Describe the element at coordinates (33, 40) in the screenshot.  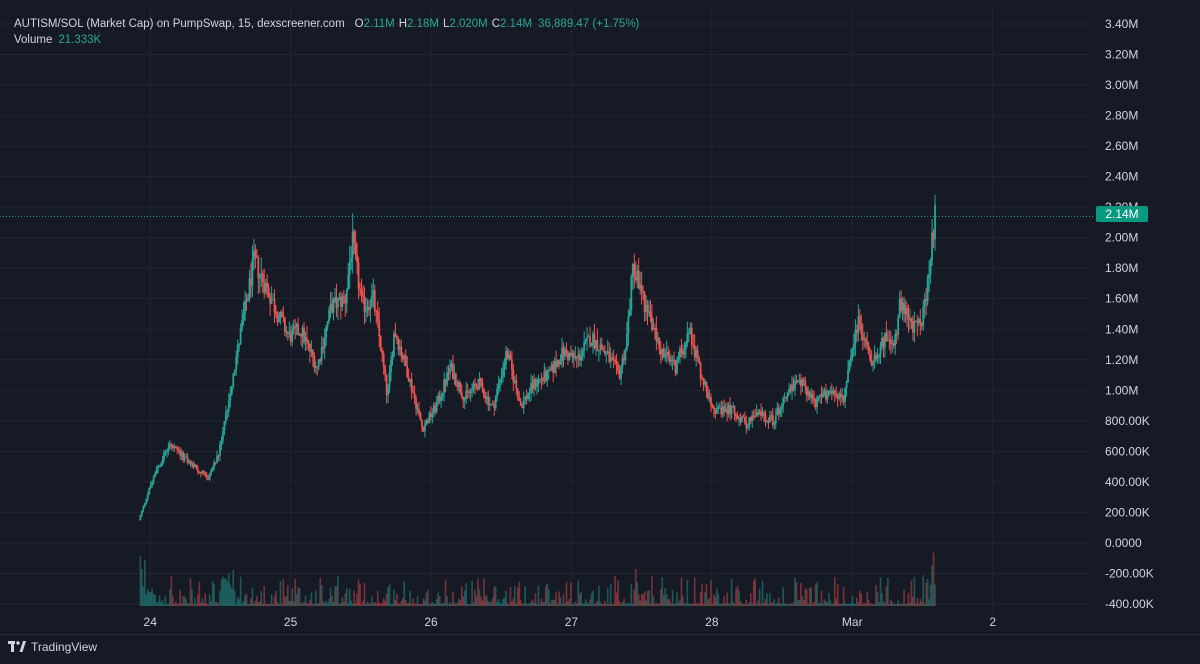
I see `volume-label: Volume` at that location.